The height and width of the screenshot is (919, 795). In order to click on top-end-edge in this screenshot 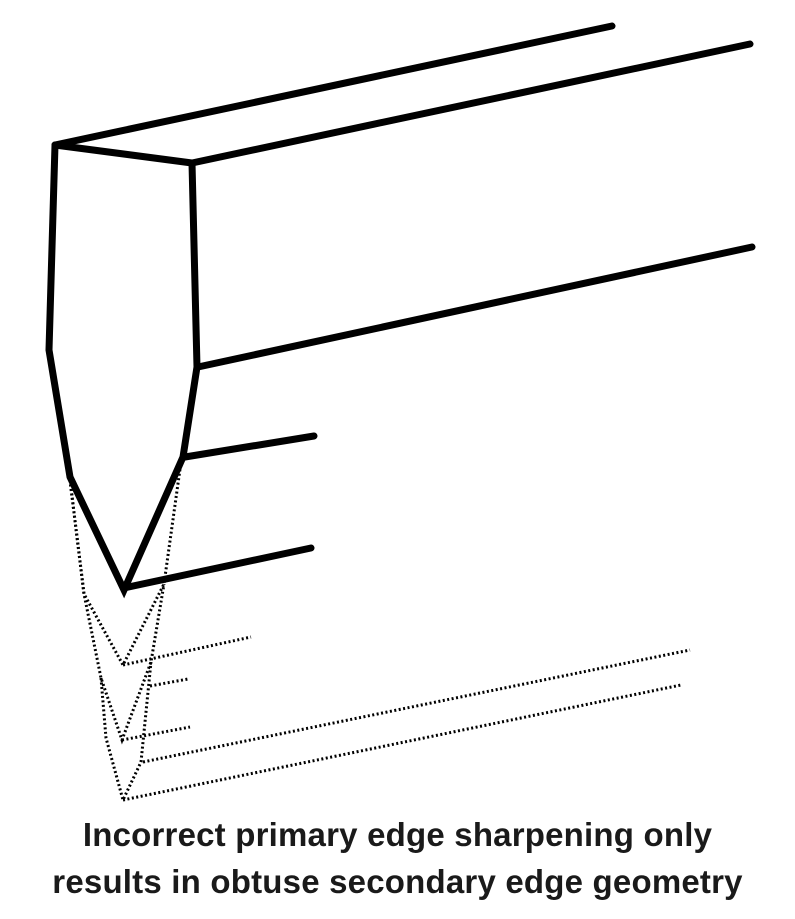, I will do `click(123, 154)`.